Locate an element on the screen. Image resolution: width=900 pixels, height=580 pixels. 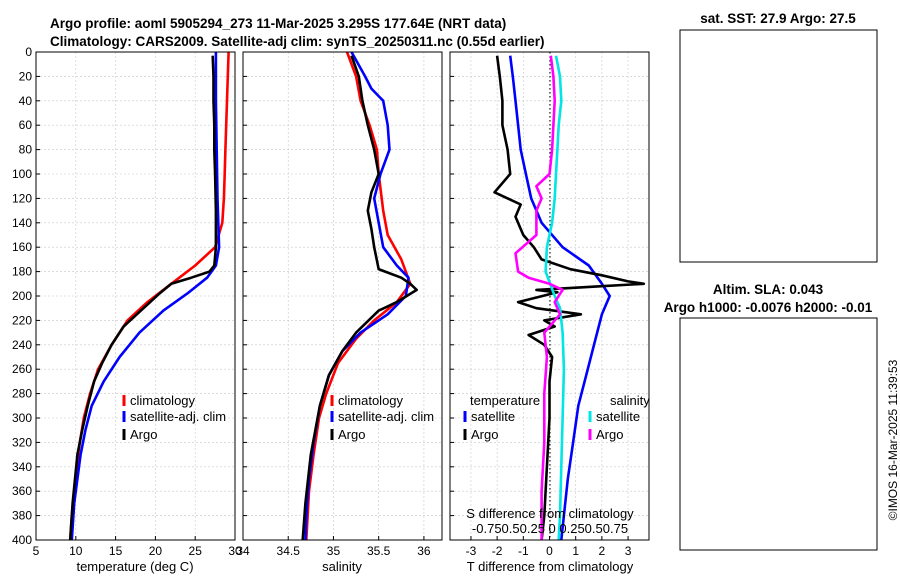
y-tick-label: 240 is located at coordinates (22, 345).